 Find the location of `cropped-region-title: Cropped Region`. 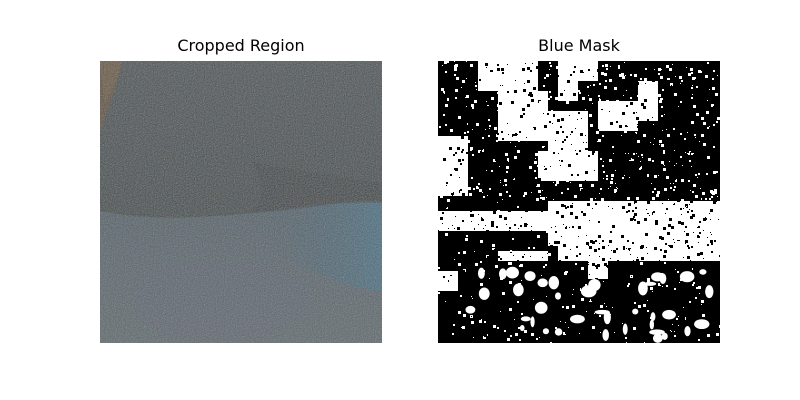

cropped-region-title: Cropped Region is located at coordinates (241, 45).